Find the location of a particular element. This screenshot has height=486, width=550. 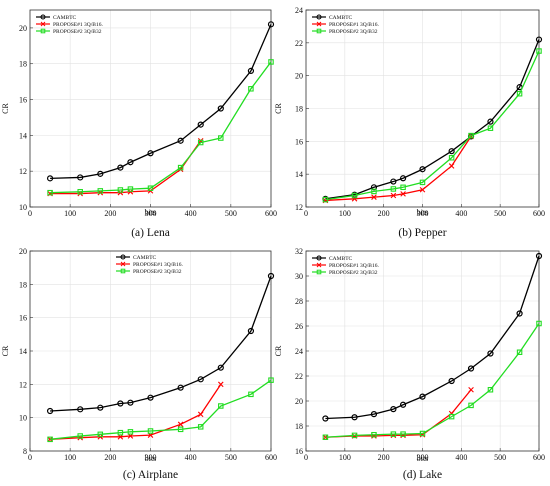

y-tick-label: 22 is located at coordinates (299, 43).